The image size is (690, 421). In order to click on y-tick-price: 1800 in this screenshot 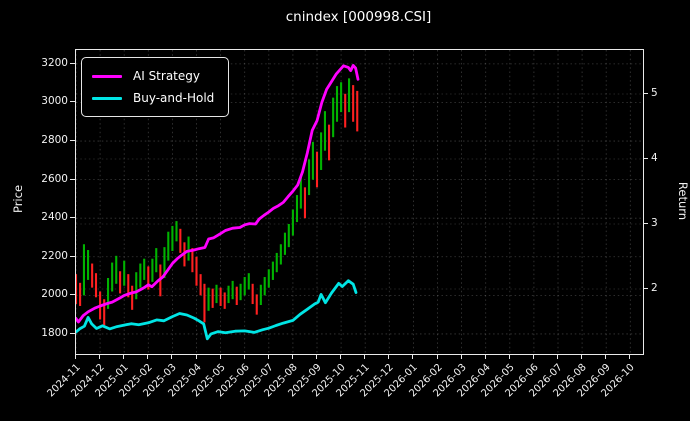, I will do `click(54, 332)`.